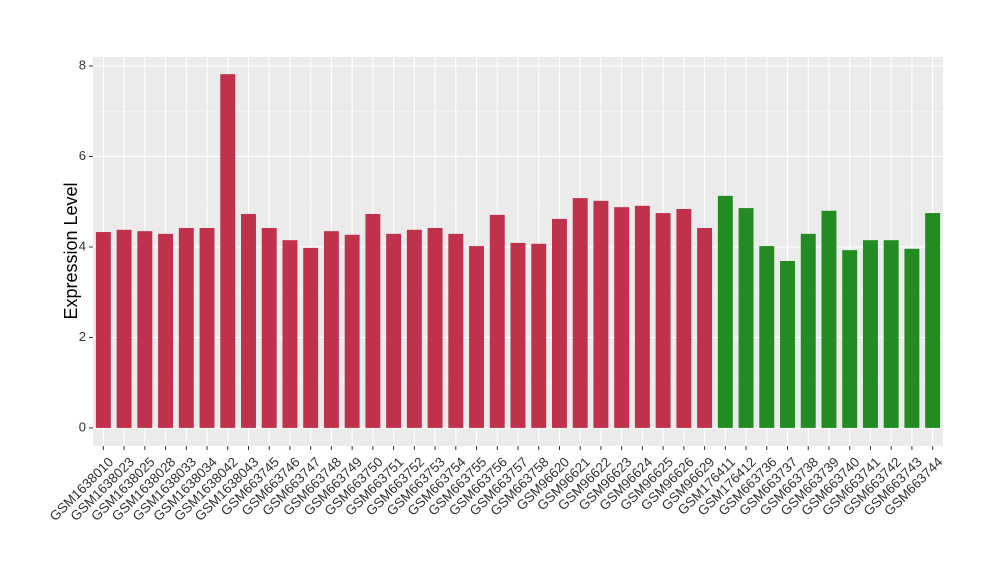  What do you see at coordinates (82, 245) in the screenshot?
I see `y-tick-label: 4` at bounding box center [82, 245].